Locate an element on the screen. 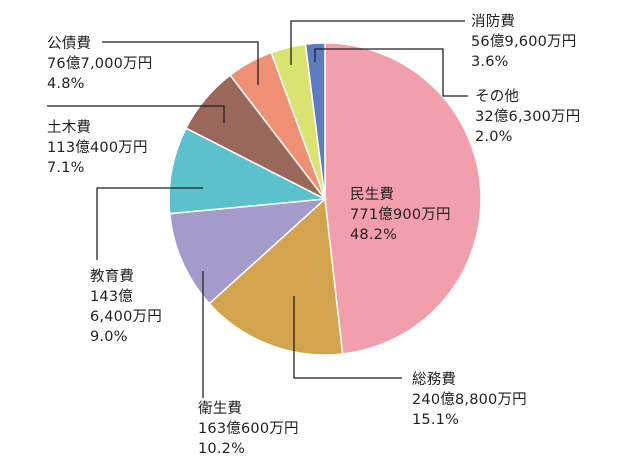 The width and height of the screenshot is (640, 465). pie-slice-somu is located at coordinates (276, 276).